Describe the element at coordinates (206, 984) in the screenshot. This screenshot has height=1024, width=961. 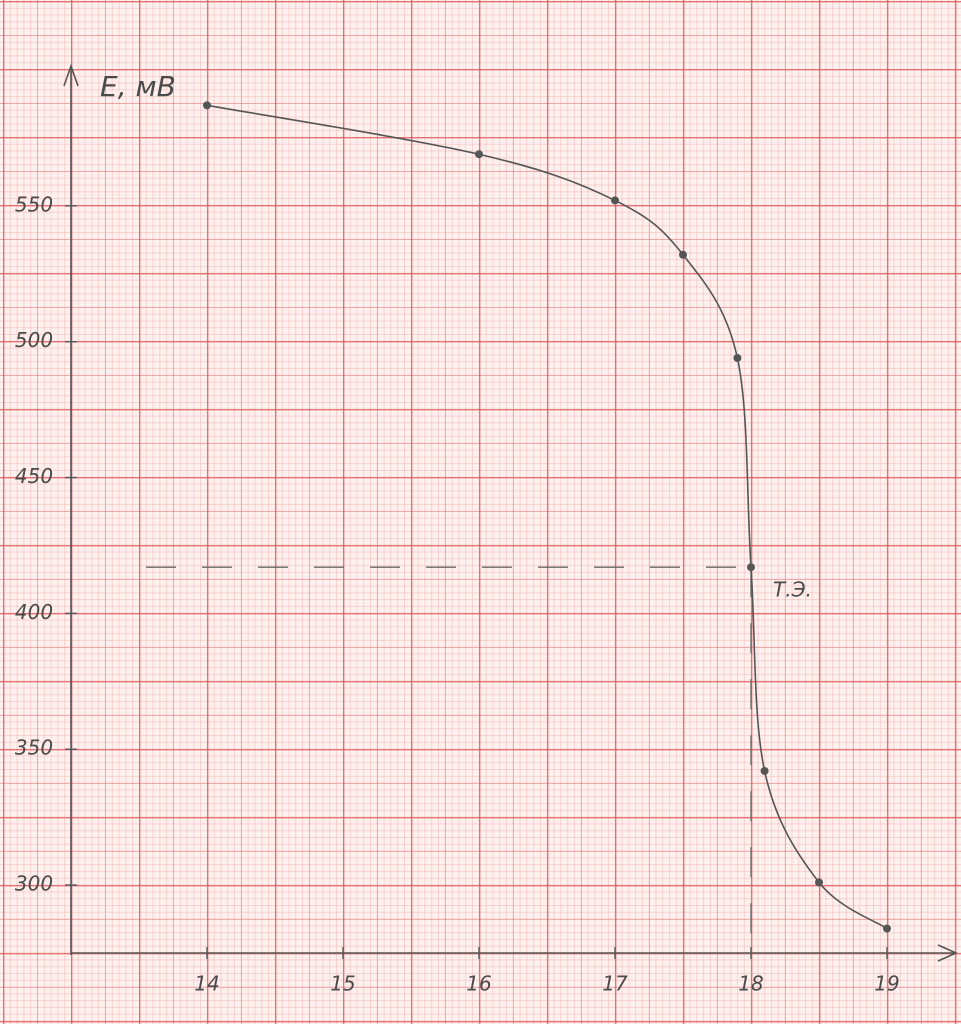
I see `x-tick-label: 14` at that location.